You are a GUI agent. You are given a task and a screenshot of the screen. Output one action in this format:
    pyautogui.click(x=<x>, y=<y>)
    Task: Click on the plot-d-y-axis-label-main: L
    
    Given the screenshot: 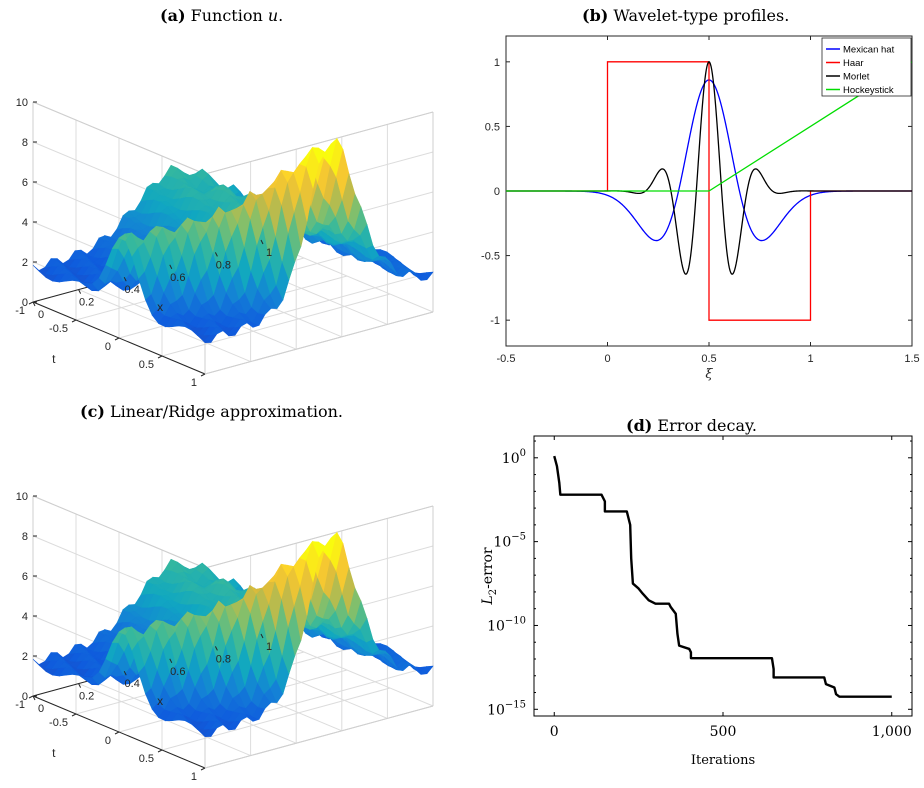 What is the action you would take?
    pyautogui.click(x=488, y=600)
    